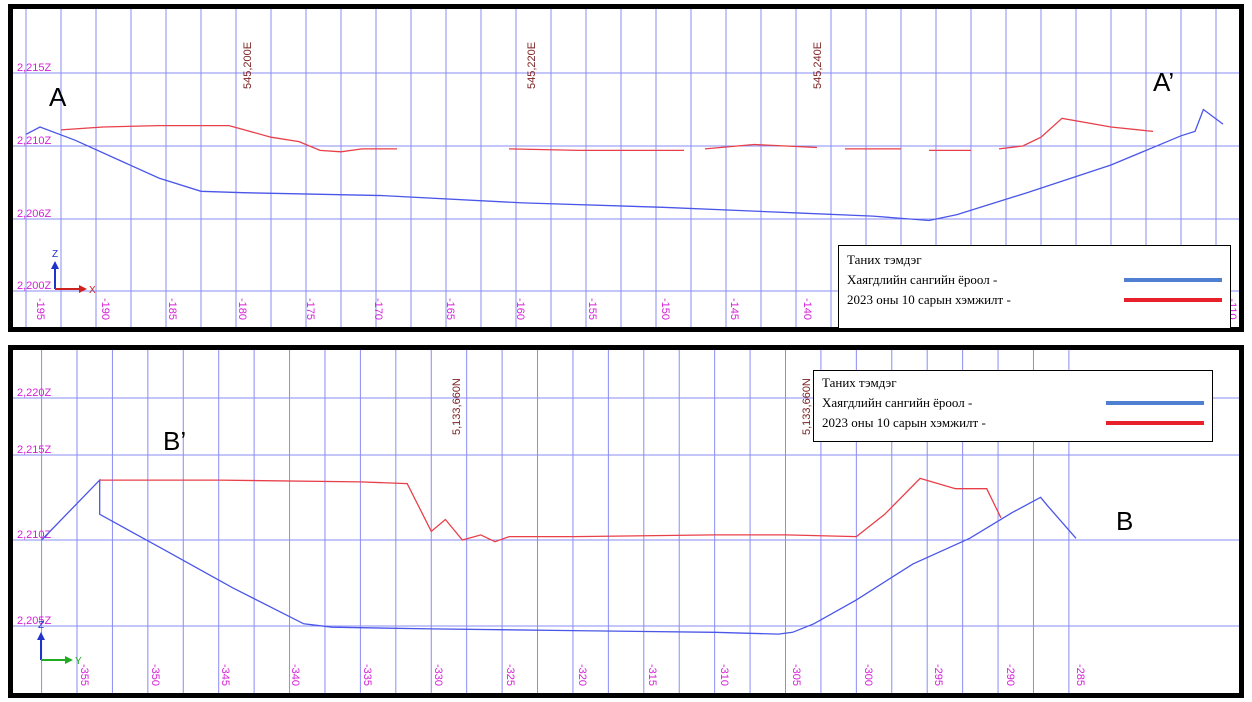 Image resolution: width=1252 pixels, height=702 pixels. Describe the element at coordinates (310, 309) in the screenshot. I see `x-tick-label: -175` at that location.